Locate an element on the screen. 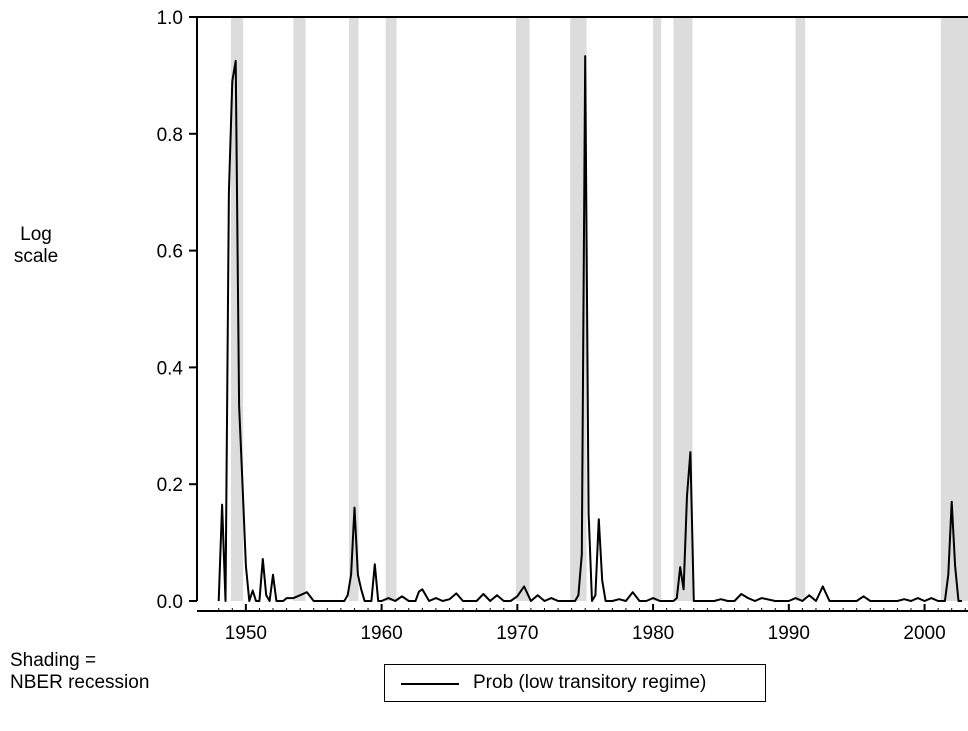  shading-note-line1: Shading = is located at coordinates (53, 660).